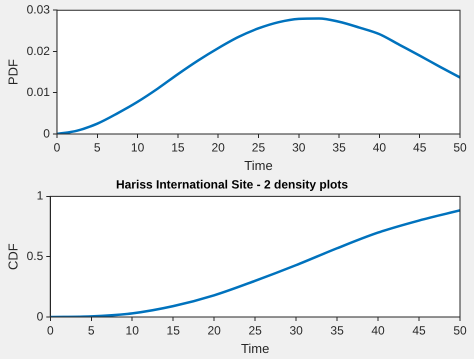 The height and width of the screenshot is (359, 474). I want to click on y-tick-label: 0.5, so click(35, 256).